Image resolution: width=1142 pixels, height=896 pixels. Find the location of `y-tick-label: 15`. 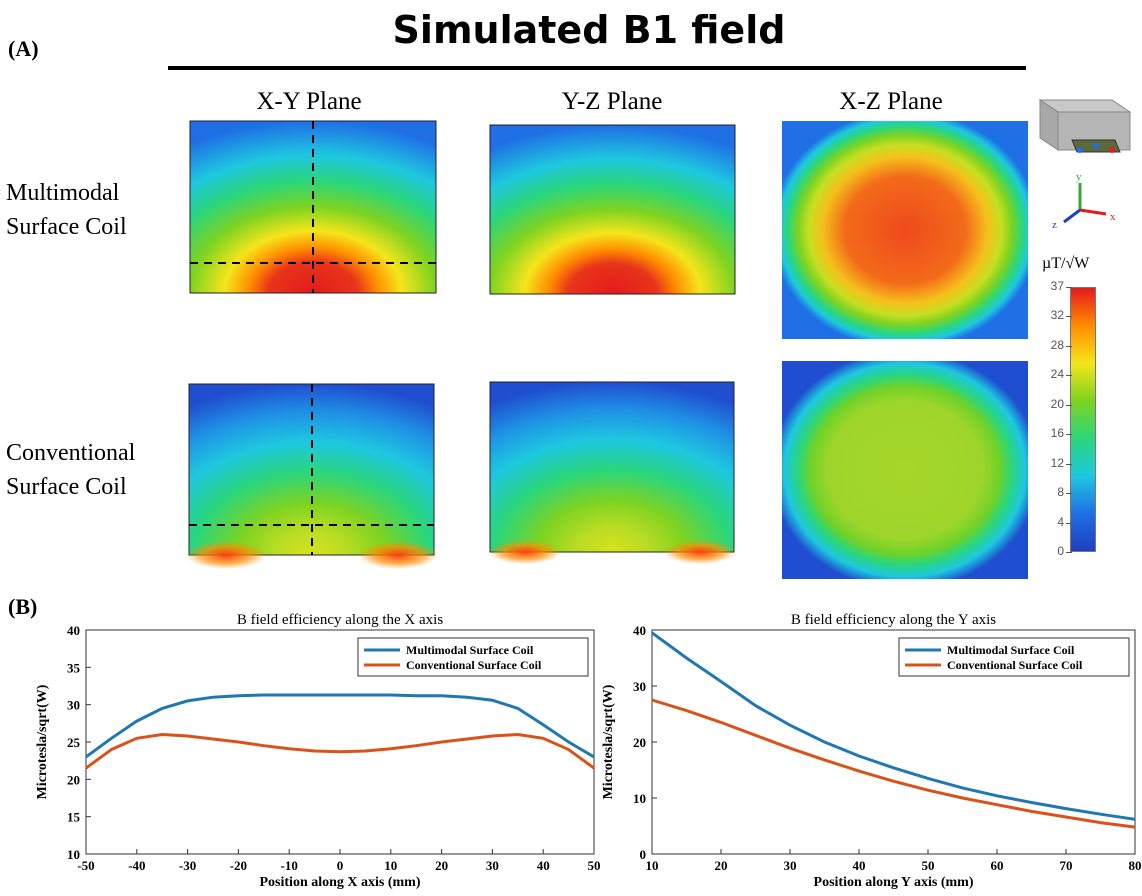

y-tick-label: 15 is located at coordinates (74, 817).